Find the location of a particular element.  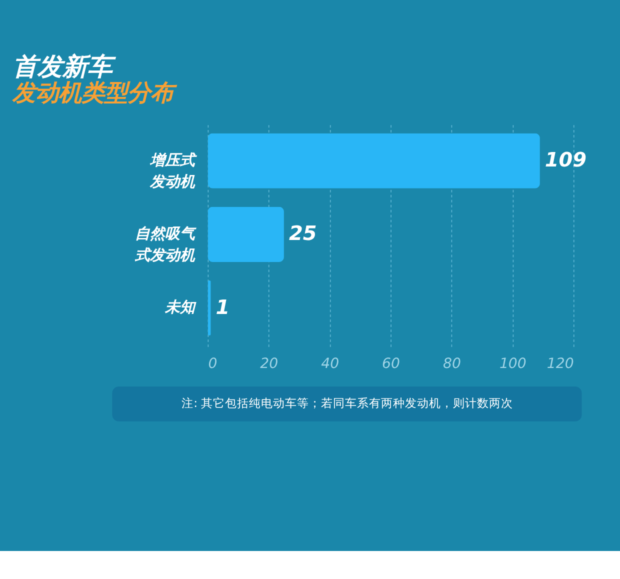

text: 注: 其它包括纯电动车等；若同车系有两种发动机，则计数两次 is located at coordinates (348, 403).